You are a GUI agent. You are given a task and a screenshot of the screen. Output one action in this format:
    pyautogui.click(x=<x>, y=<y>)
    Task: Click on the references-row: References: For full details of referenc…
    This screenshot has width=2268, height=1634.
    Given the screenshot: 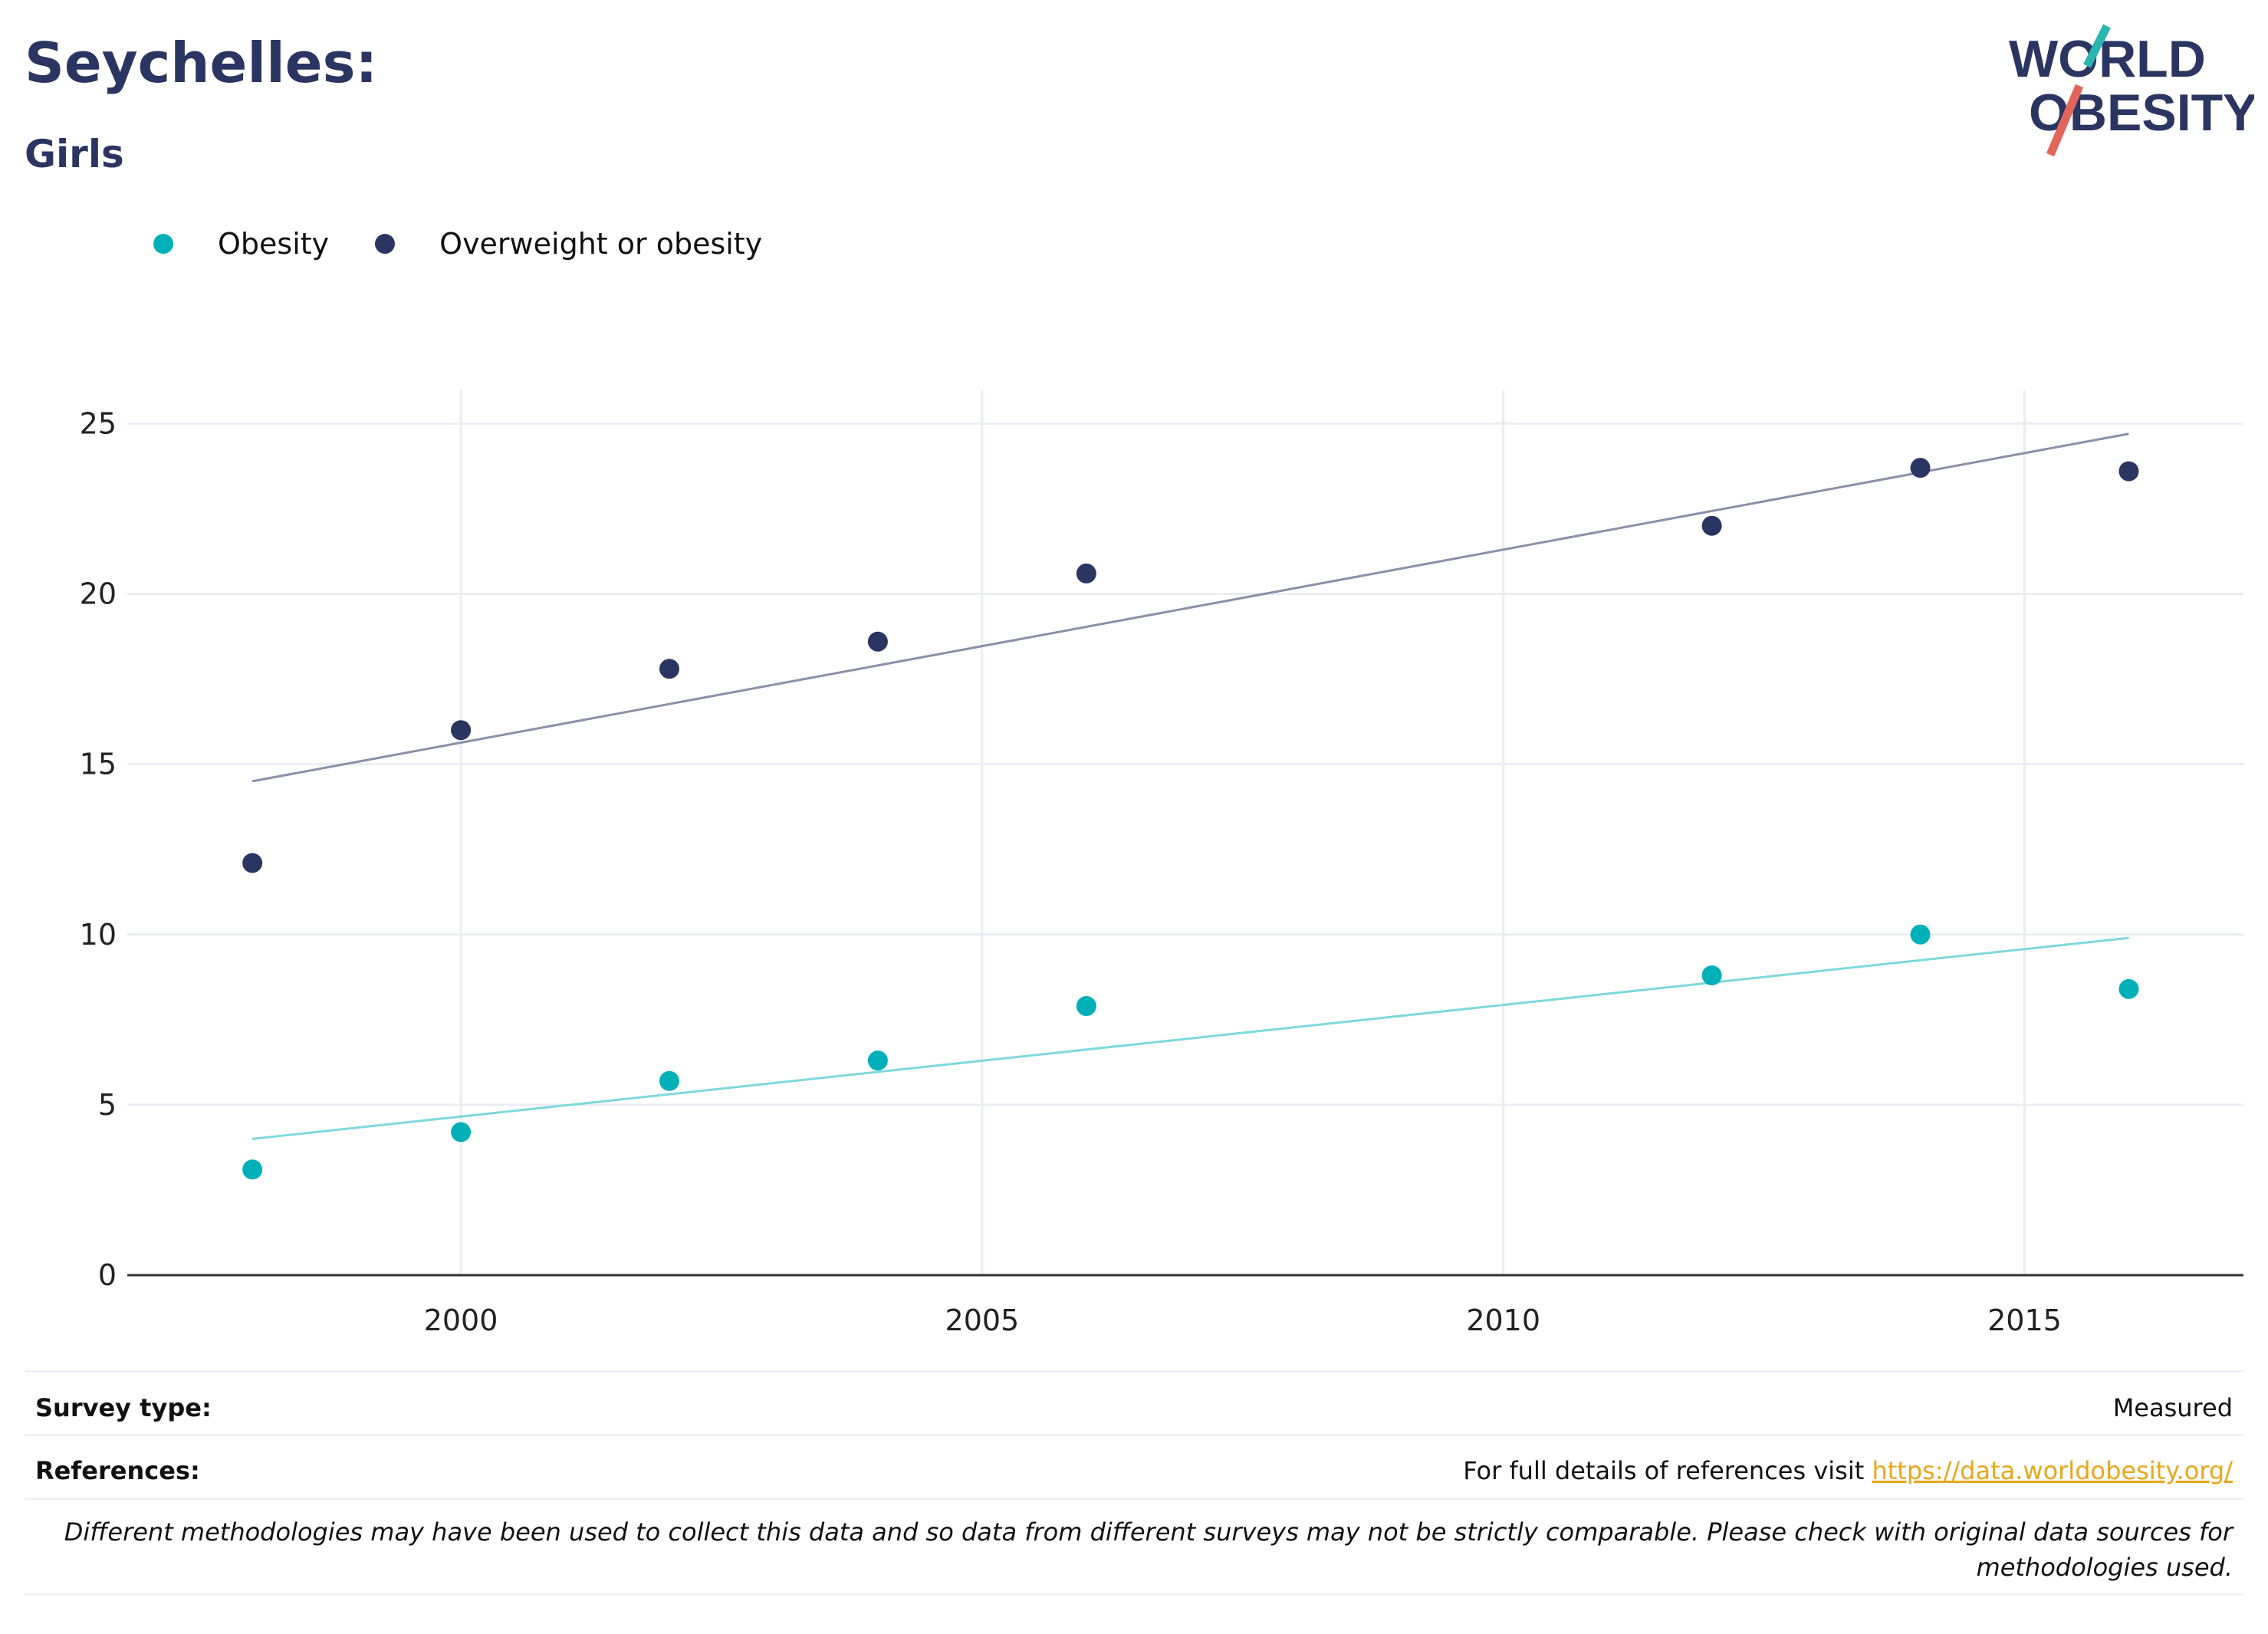 What is the action you would take?
    pyautogui.click(x=1134, y=1471)
    